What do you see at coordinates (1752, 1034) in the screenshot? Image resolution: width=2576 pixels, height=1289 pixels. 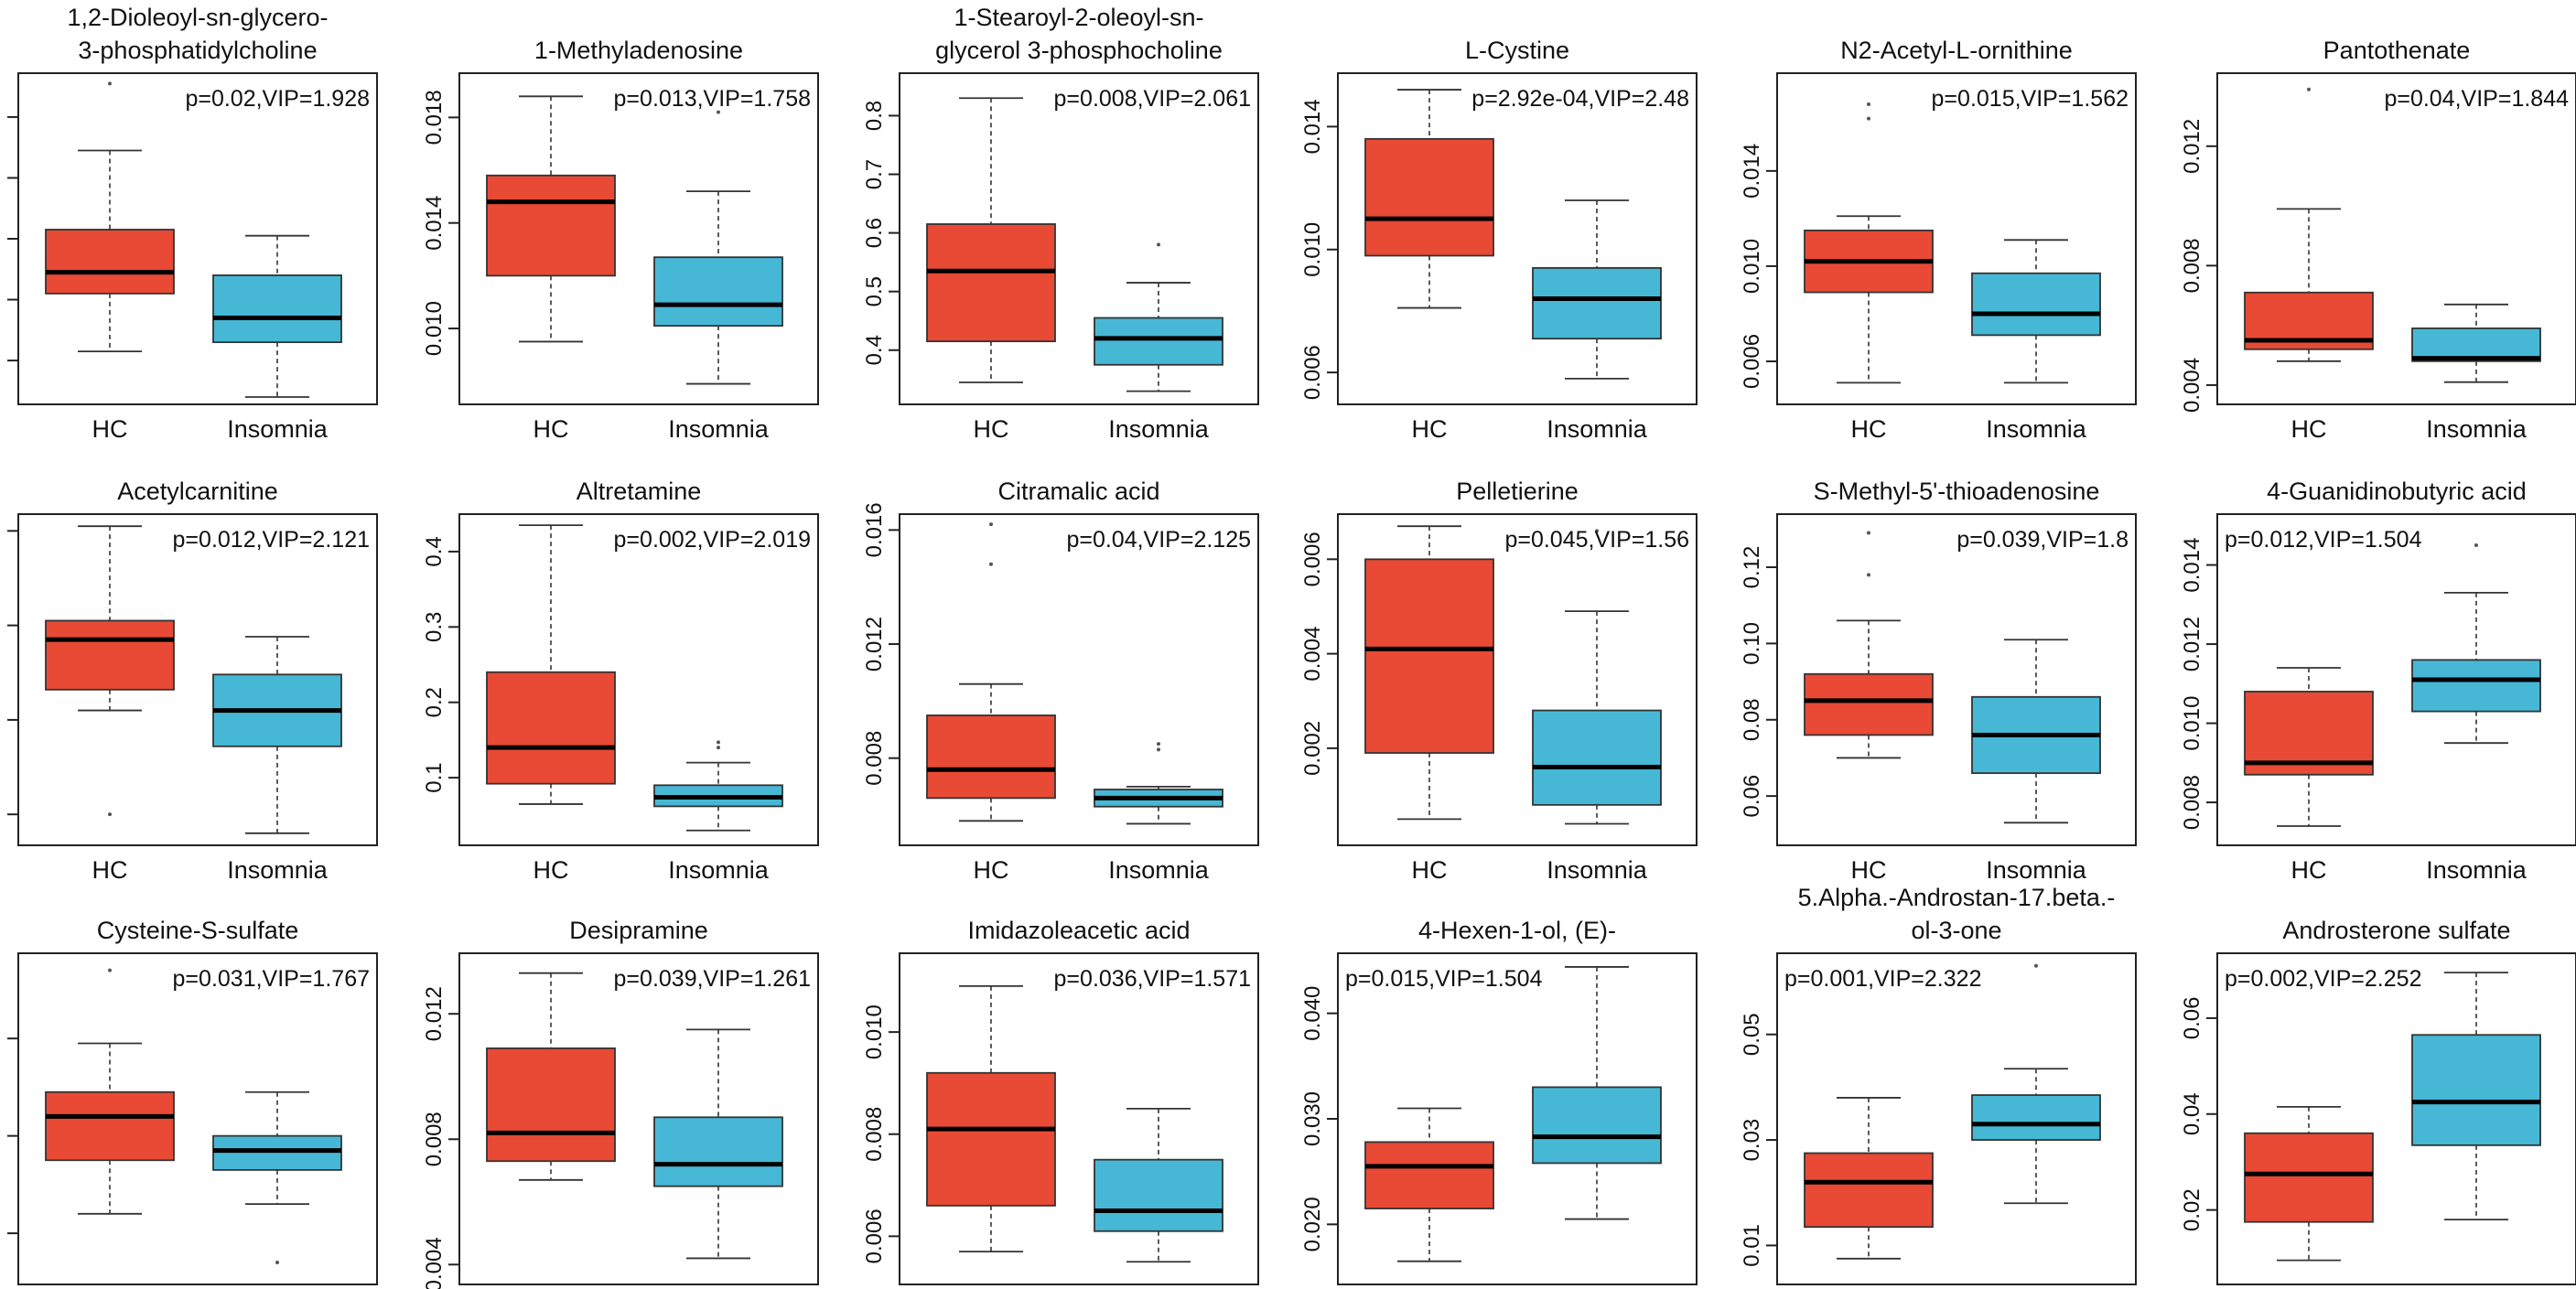 I see `y-tick-label: 0.05` at bounding box center [1752, 1034].